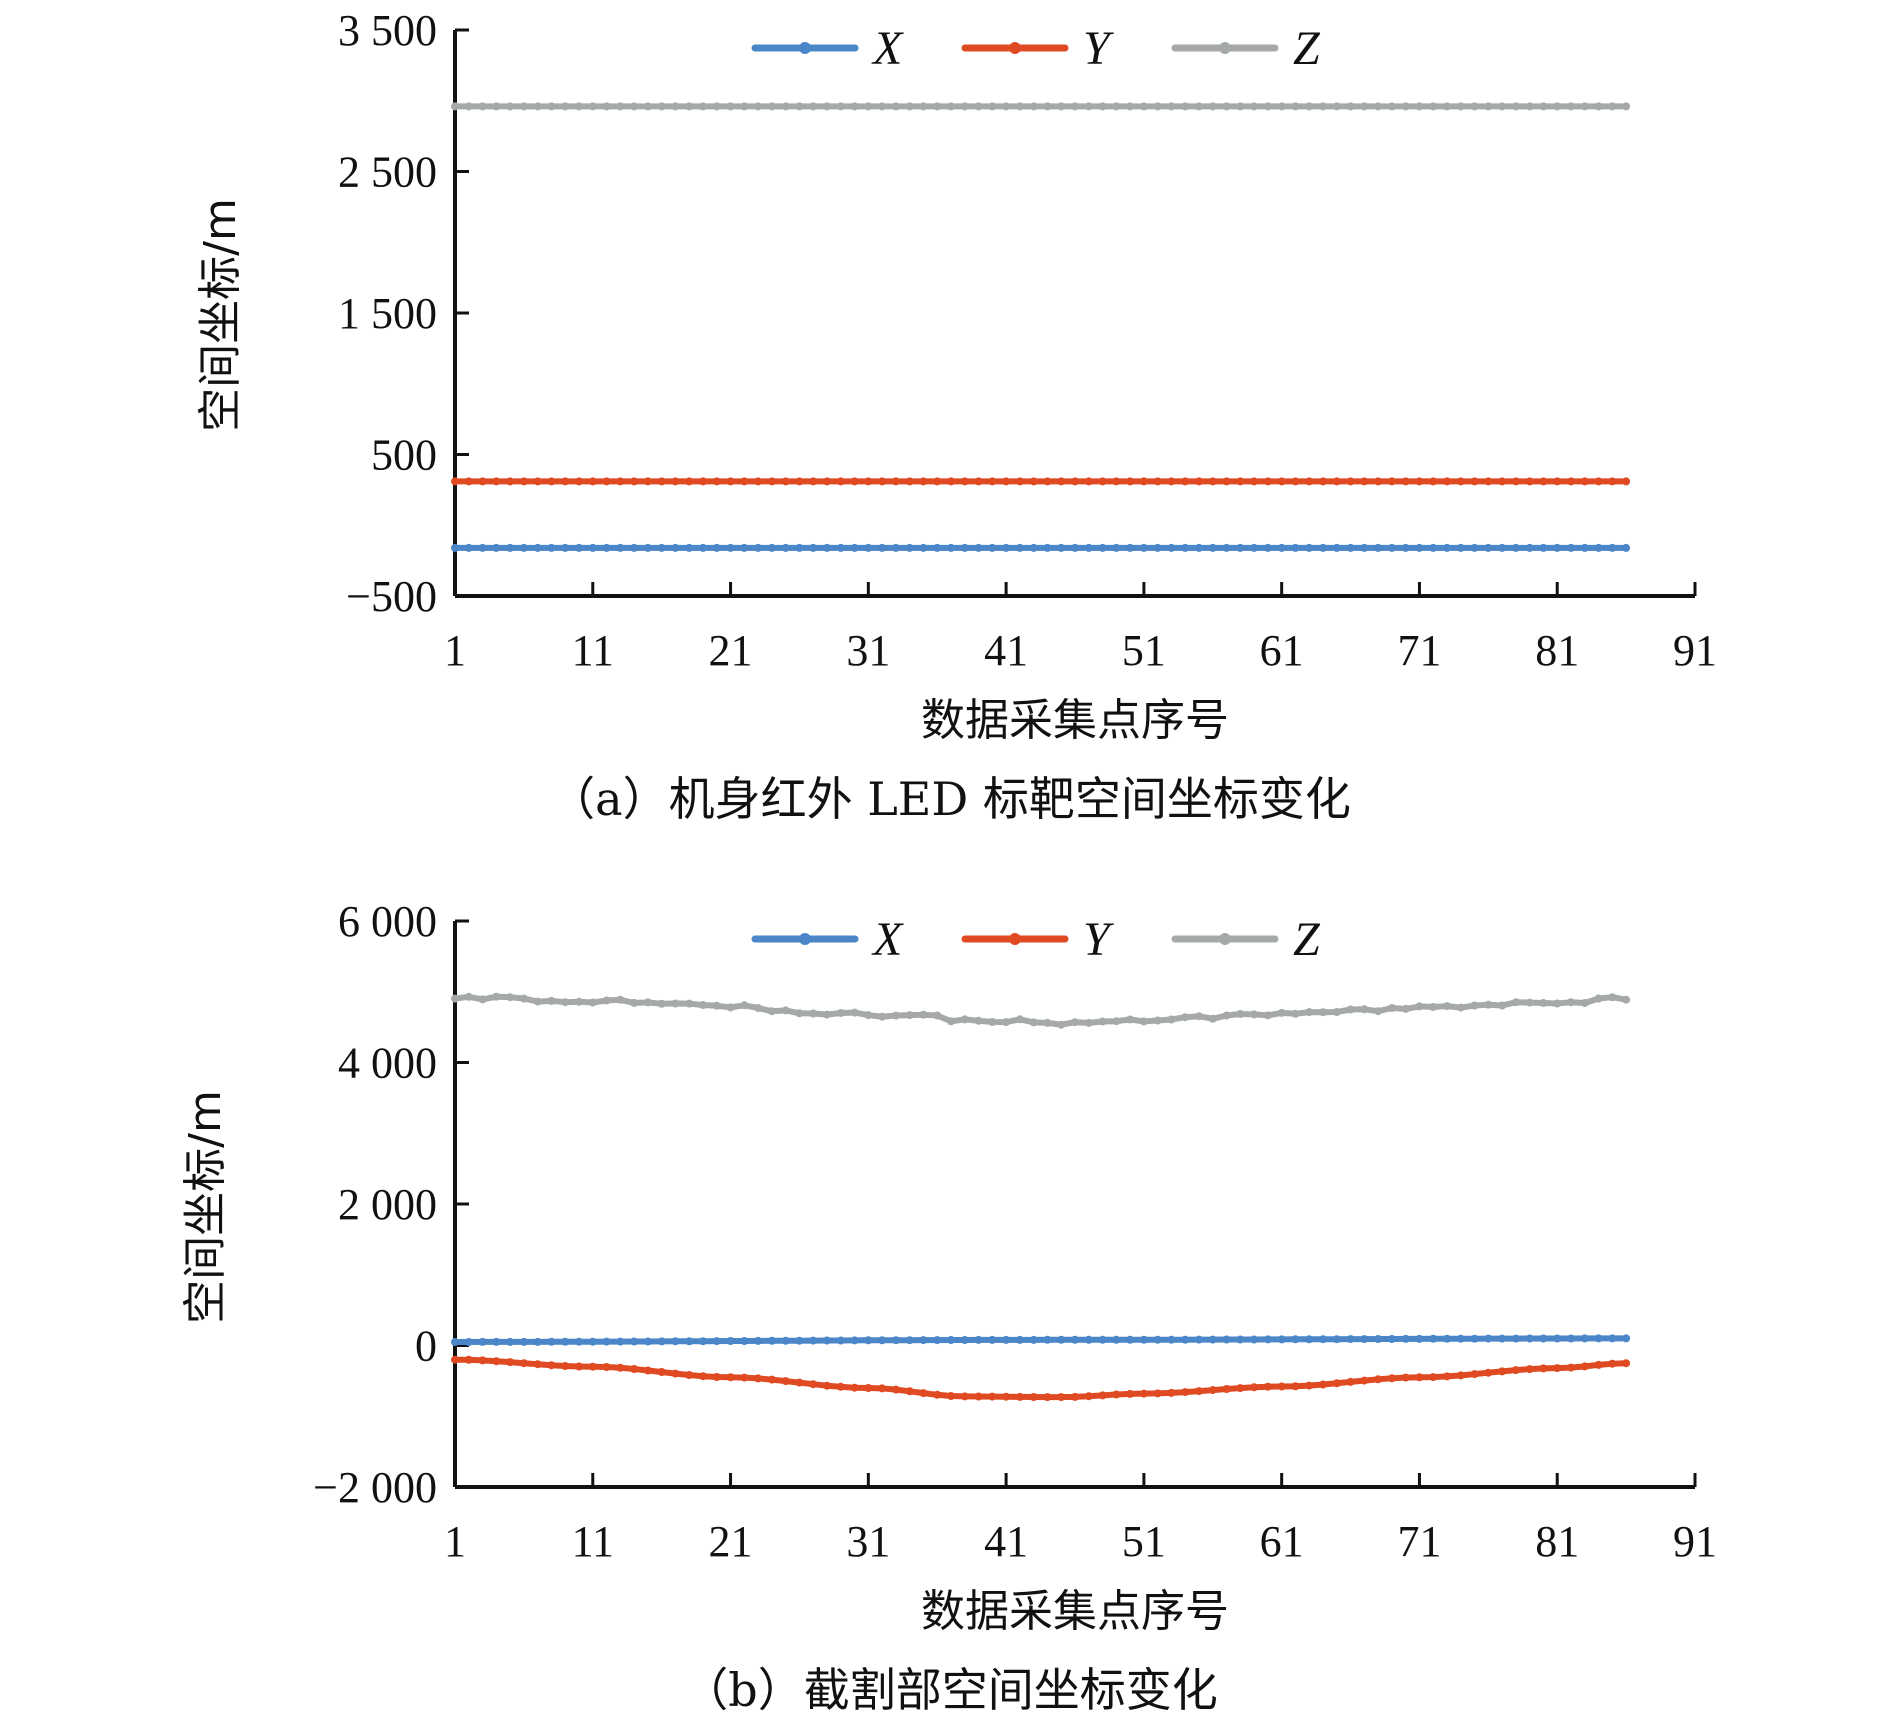 This screenshot has width=1890, height=1721. What do you see at coordinates (1557, 650) in the screenshot?
I see `x-tick-label: 81` at bounding box center [1557, 650].